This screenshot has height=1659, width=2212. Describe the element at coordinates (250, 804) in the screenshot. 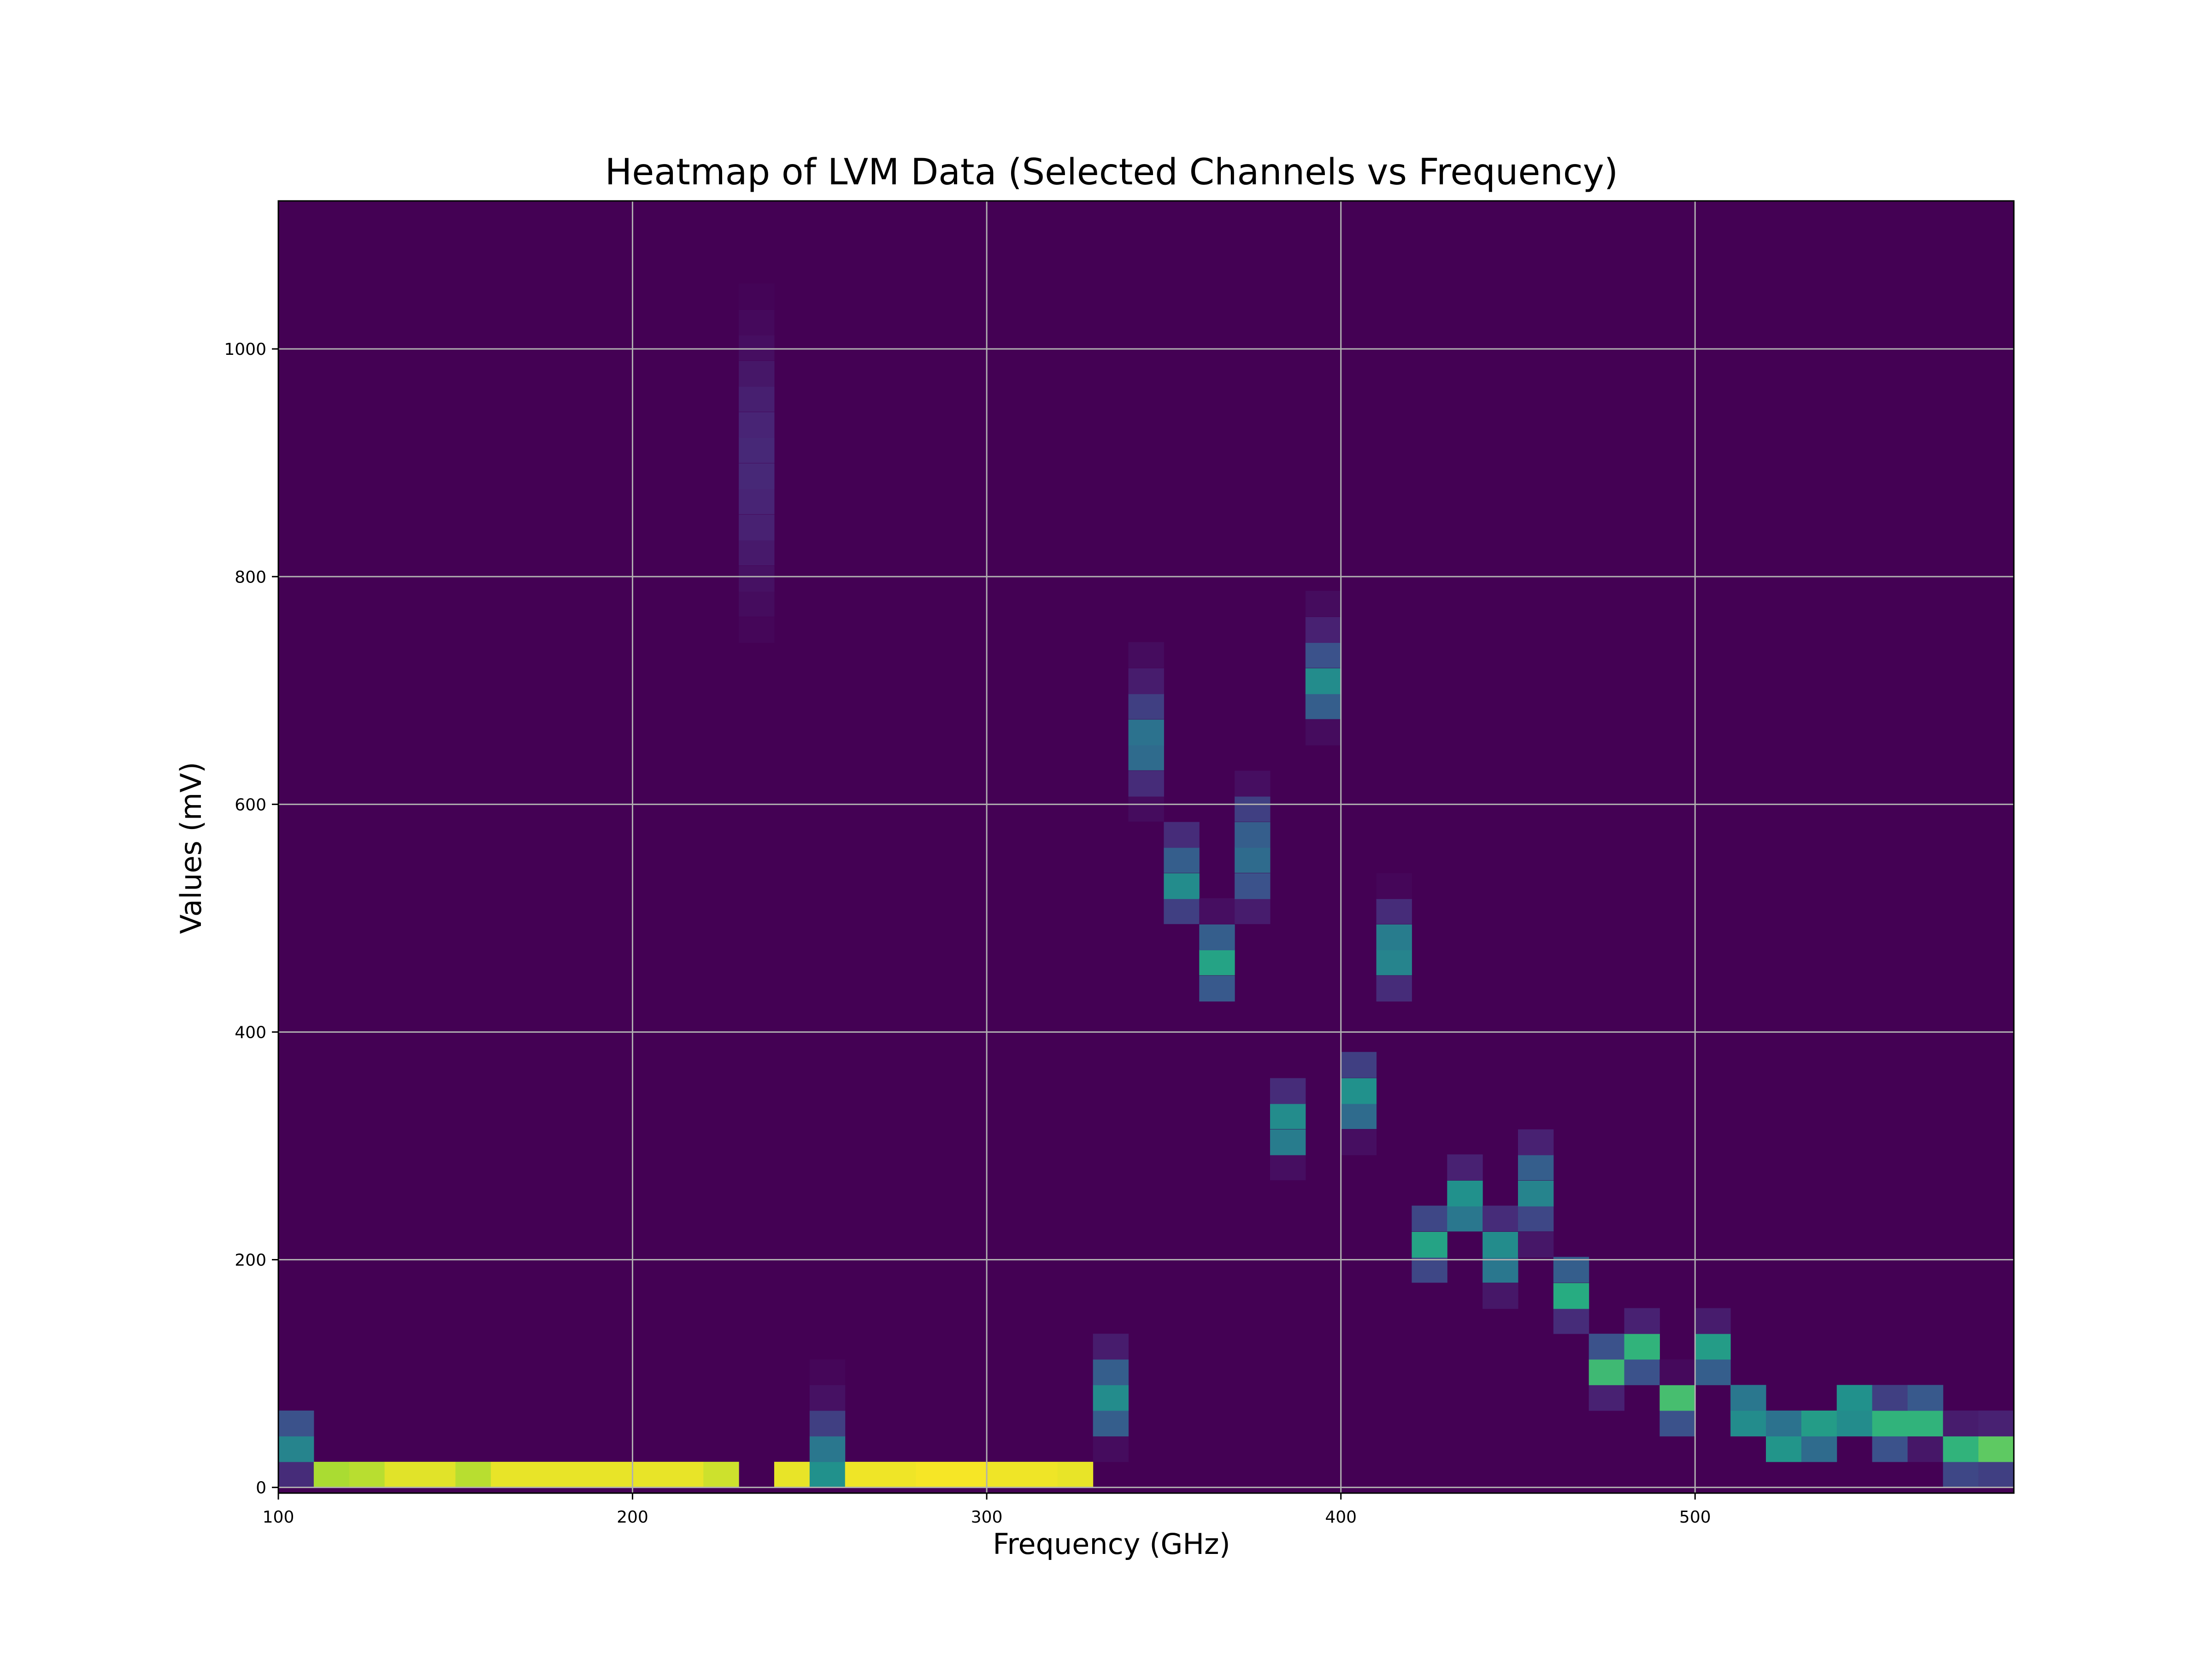

I see `y-tick-label-600: 600` at that location.